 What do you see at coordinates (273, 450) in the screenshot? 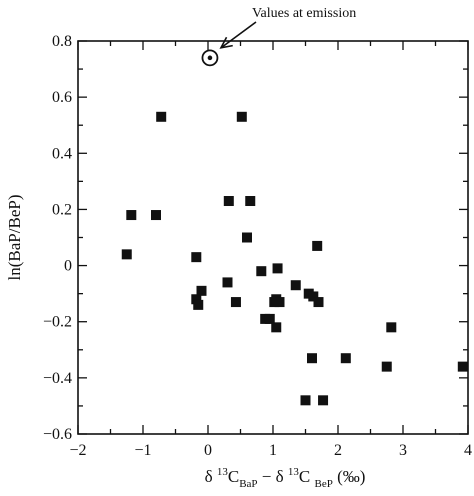
I see `x-tick-label: 1` at bounding box center [273, 450].